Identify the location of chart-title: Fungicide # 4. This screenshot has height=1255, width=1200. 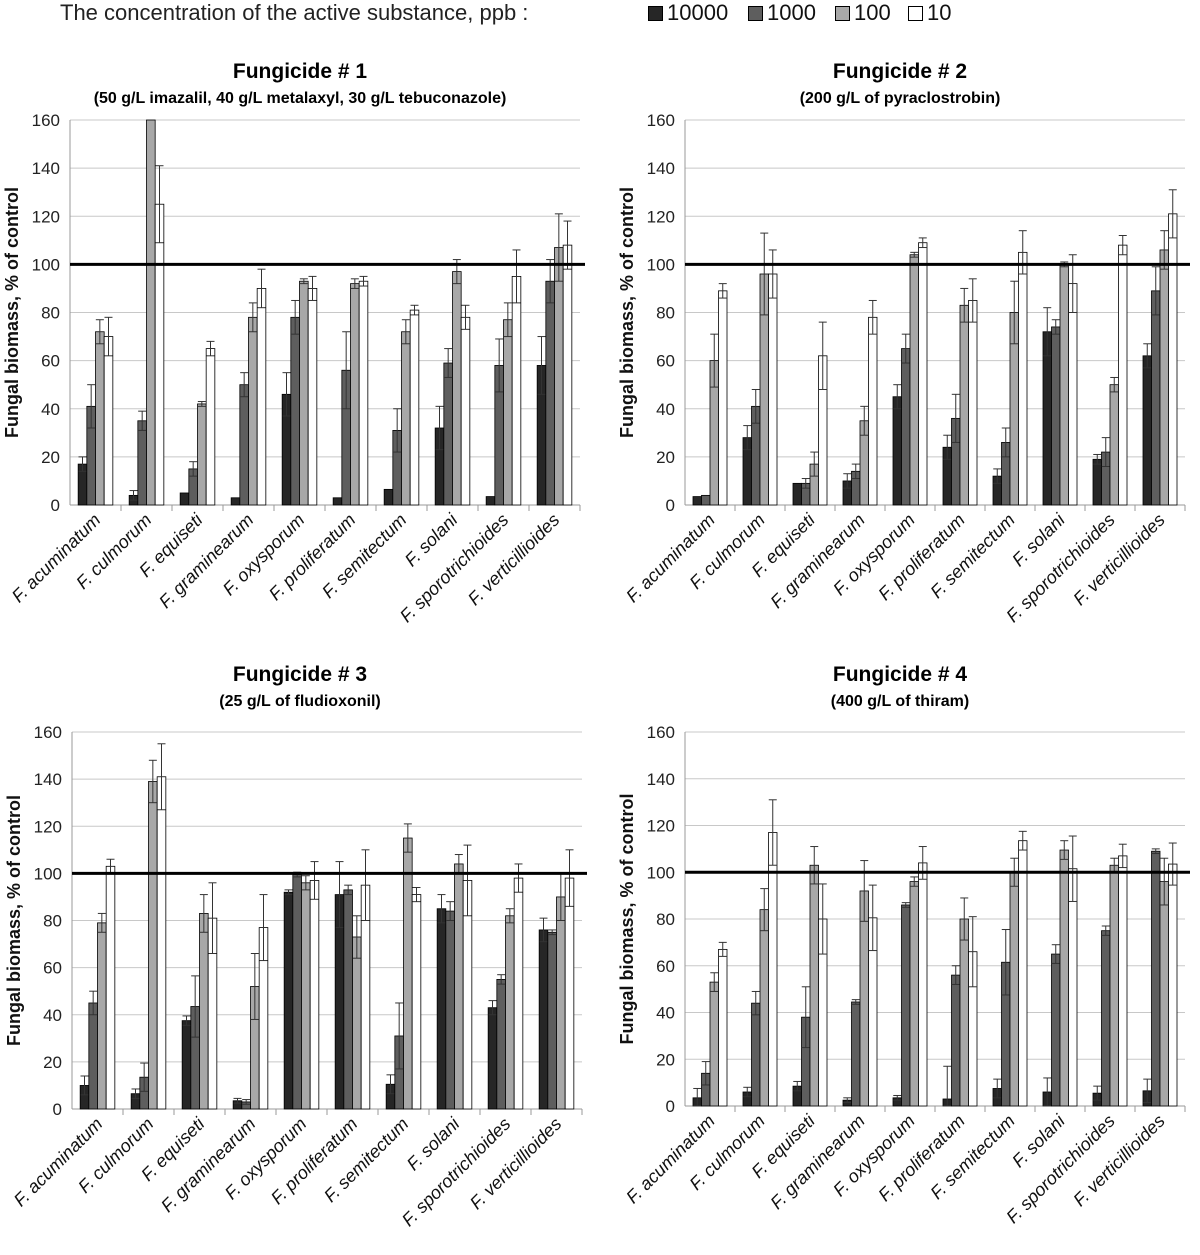
(900, 674).